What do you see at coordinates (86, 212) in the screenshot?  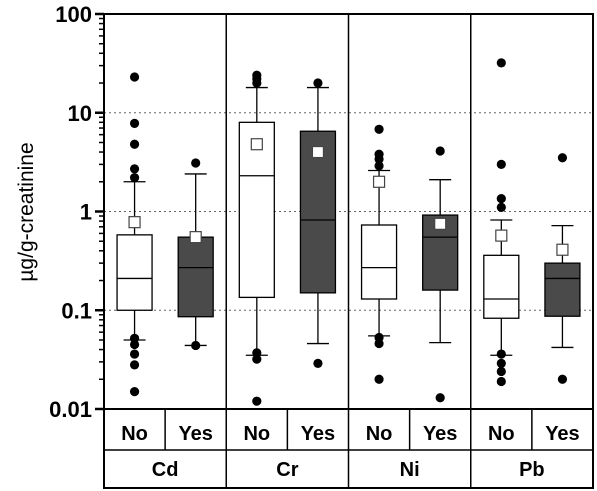 I see `y-tick-label: 1` at bounding box center [86, 212].